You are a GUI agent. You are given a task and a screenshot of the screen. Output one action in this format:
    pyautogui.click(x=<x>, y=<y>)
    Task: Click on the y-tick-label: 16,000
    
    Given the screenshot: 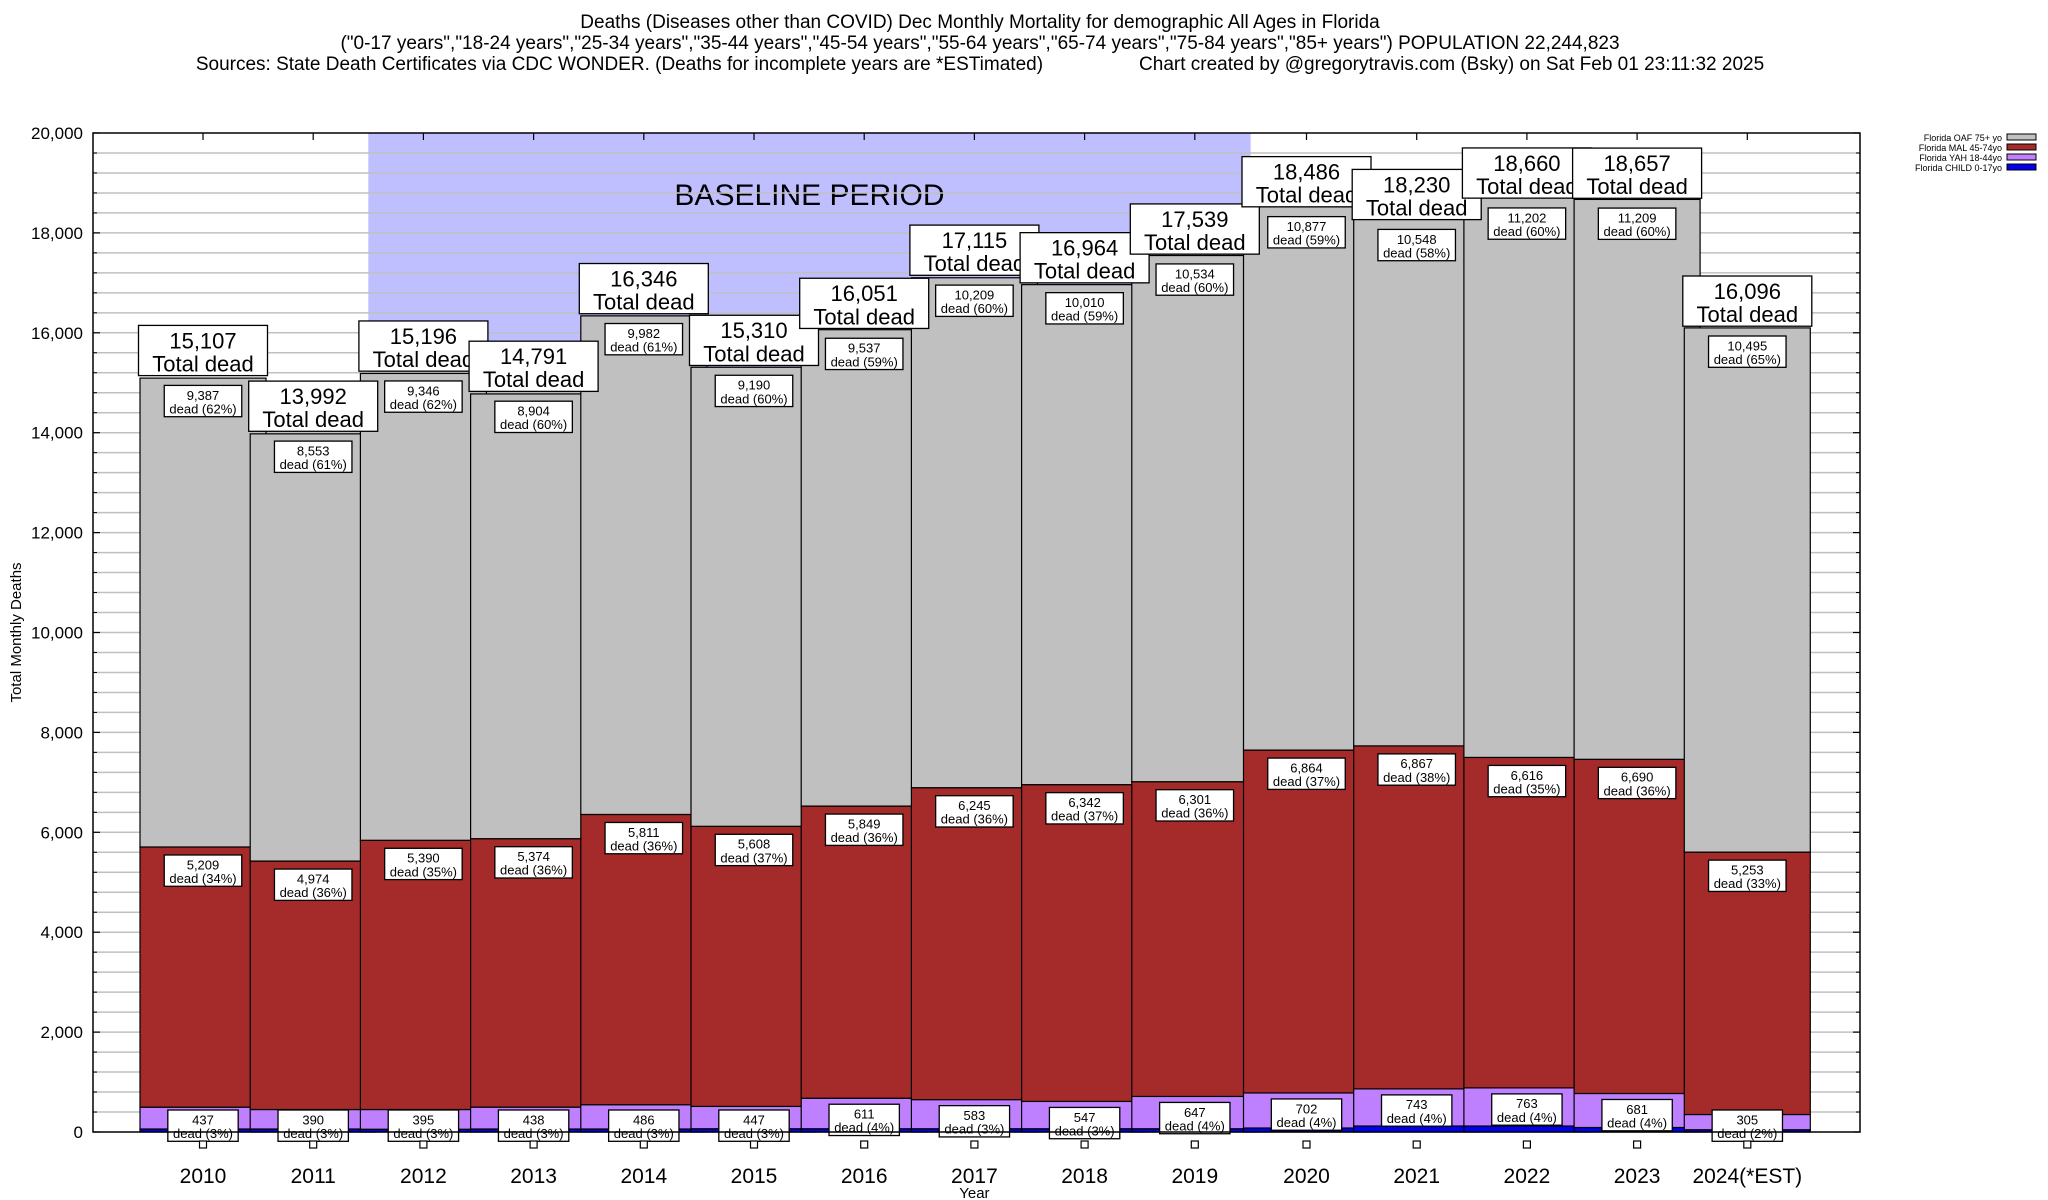 What is the action you would take?
    pyautogui.click(x=57, y=333)
    